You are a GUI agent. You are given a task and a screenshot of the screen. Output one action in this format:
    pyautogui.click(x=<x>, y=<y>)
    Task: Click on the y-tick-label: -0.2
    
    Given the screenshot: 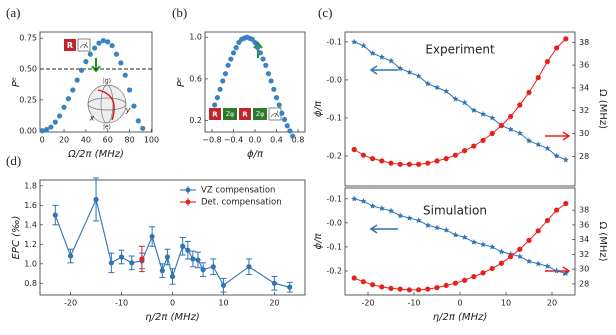 What is the action you would take?
    pyautogui.click(x=334, y=270)
    